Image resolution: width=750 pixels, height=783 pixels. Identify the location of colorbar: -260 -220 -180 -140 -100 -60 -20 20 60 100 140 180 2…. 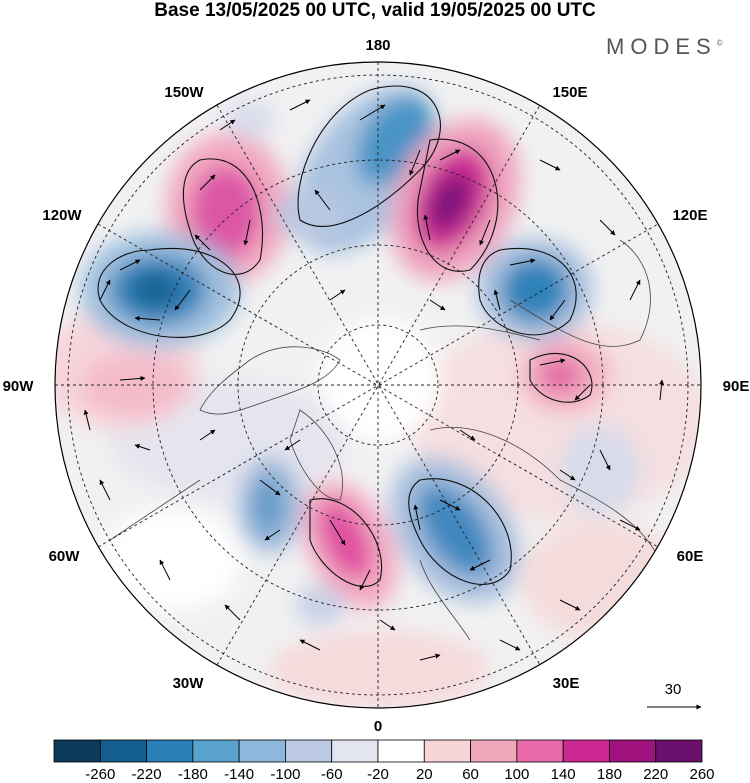
(384, 761).